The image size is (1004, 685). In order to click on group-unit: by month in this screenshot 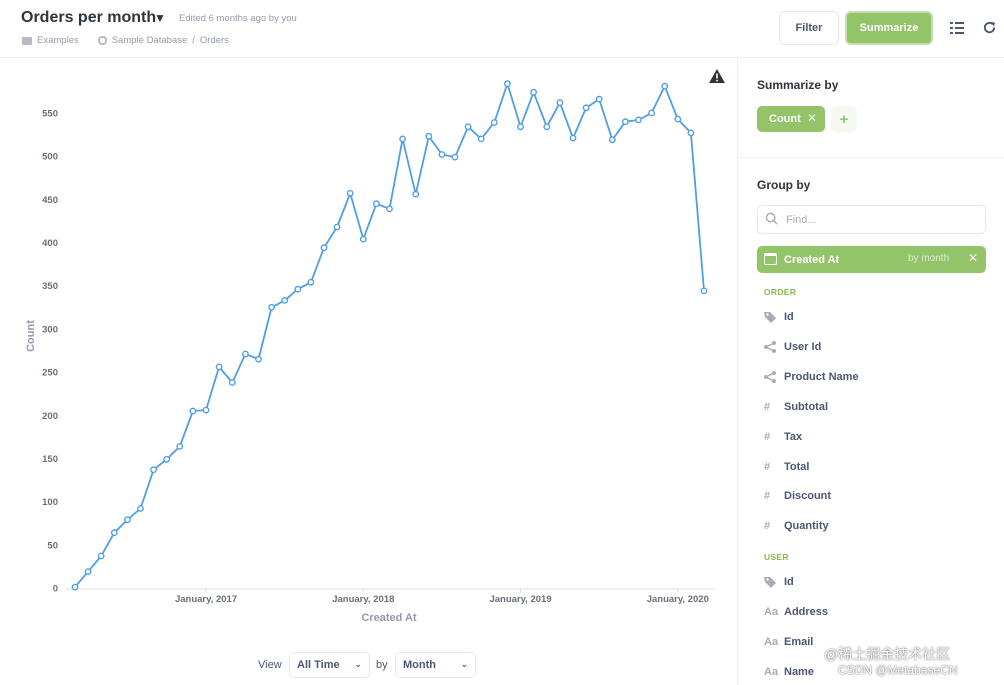, I will do `click(929, 258)`.